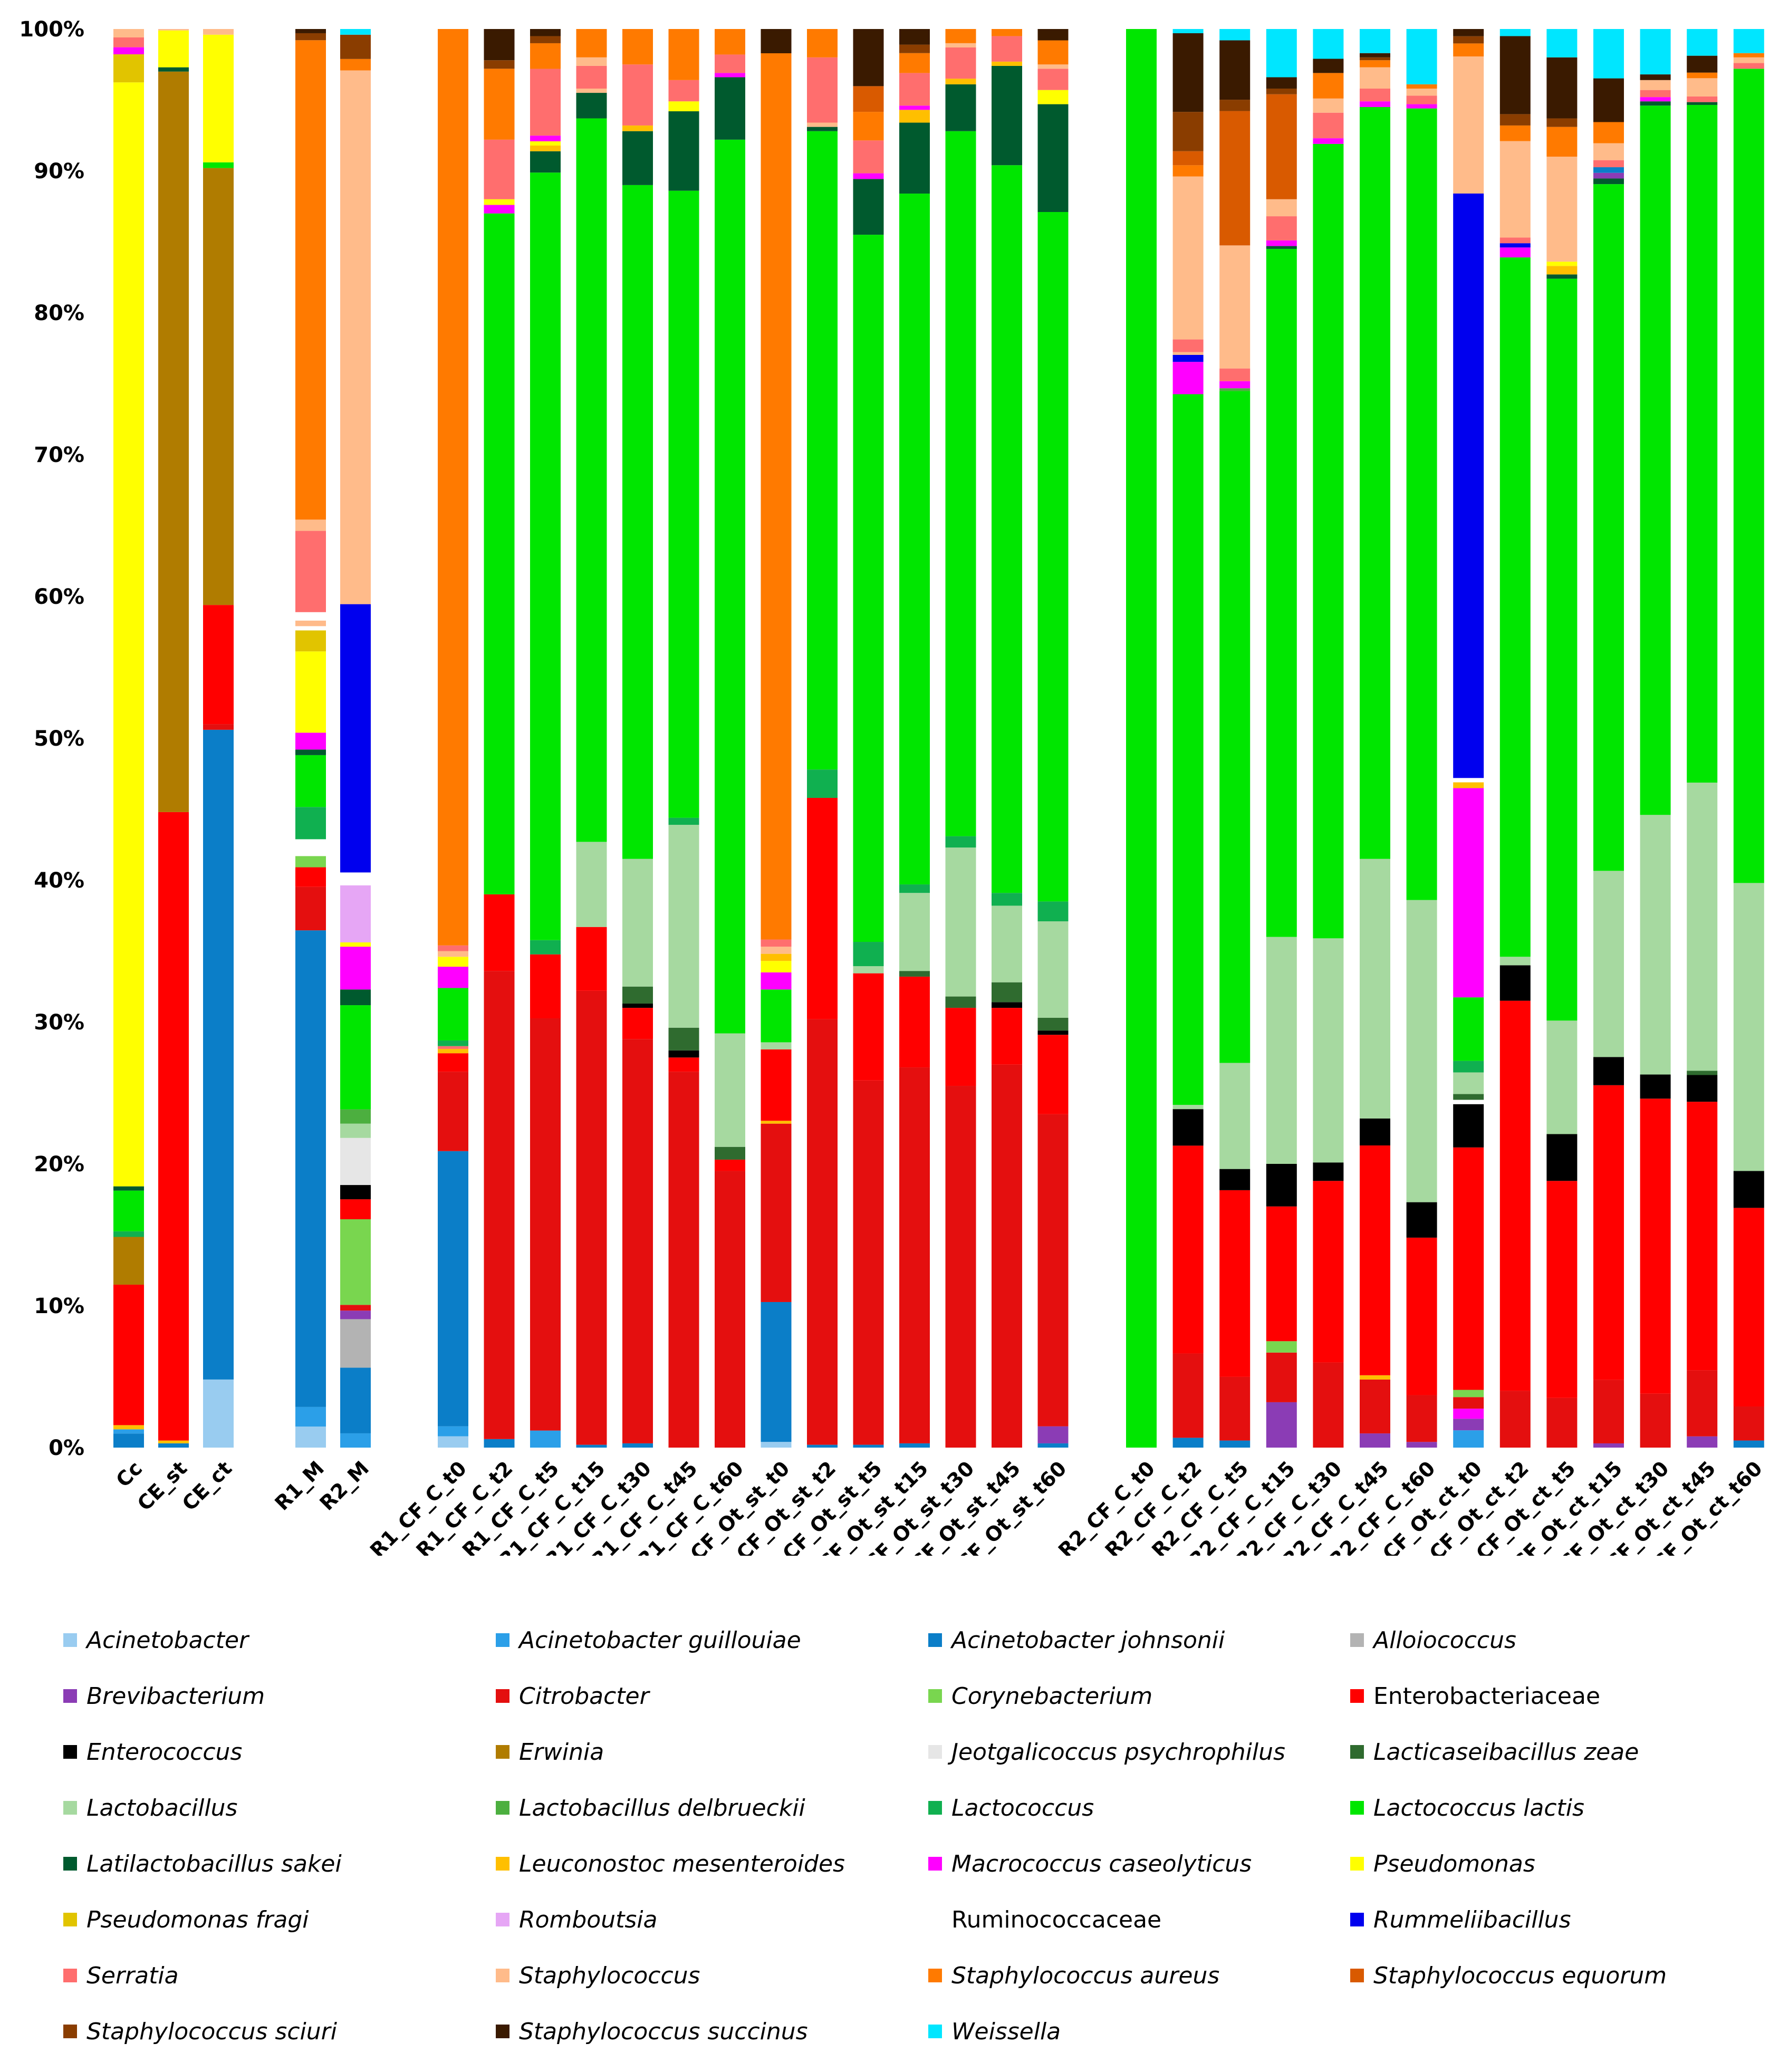 This screenshot has width=1779, height=2072. I want to click on bar-Cc, so click(128, 738).